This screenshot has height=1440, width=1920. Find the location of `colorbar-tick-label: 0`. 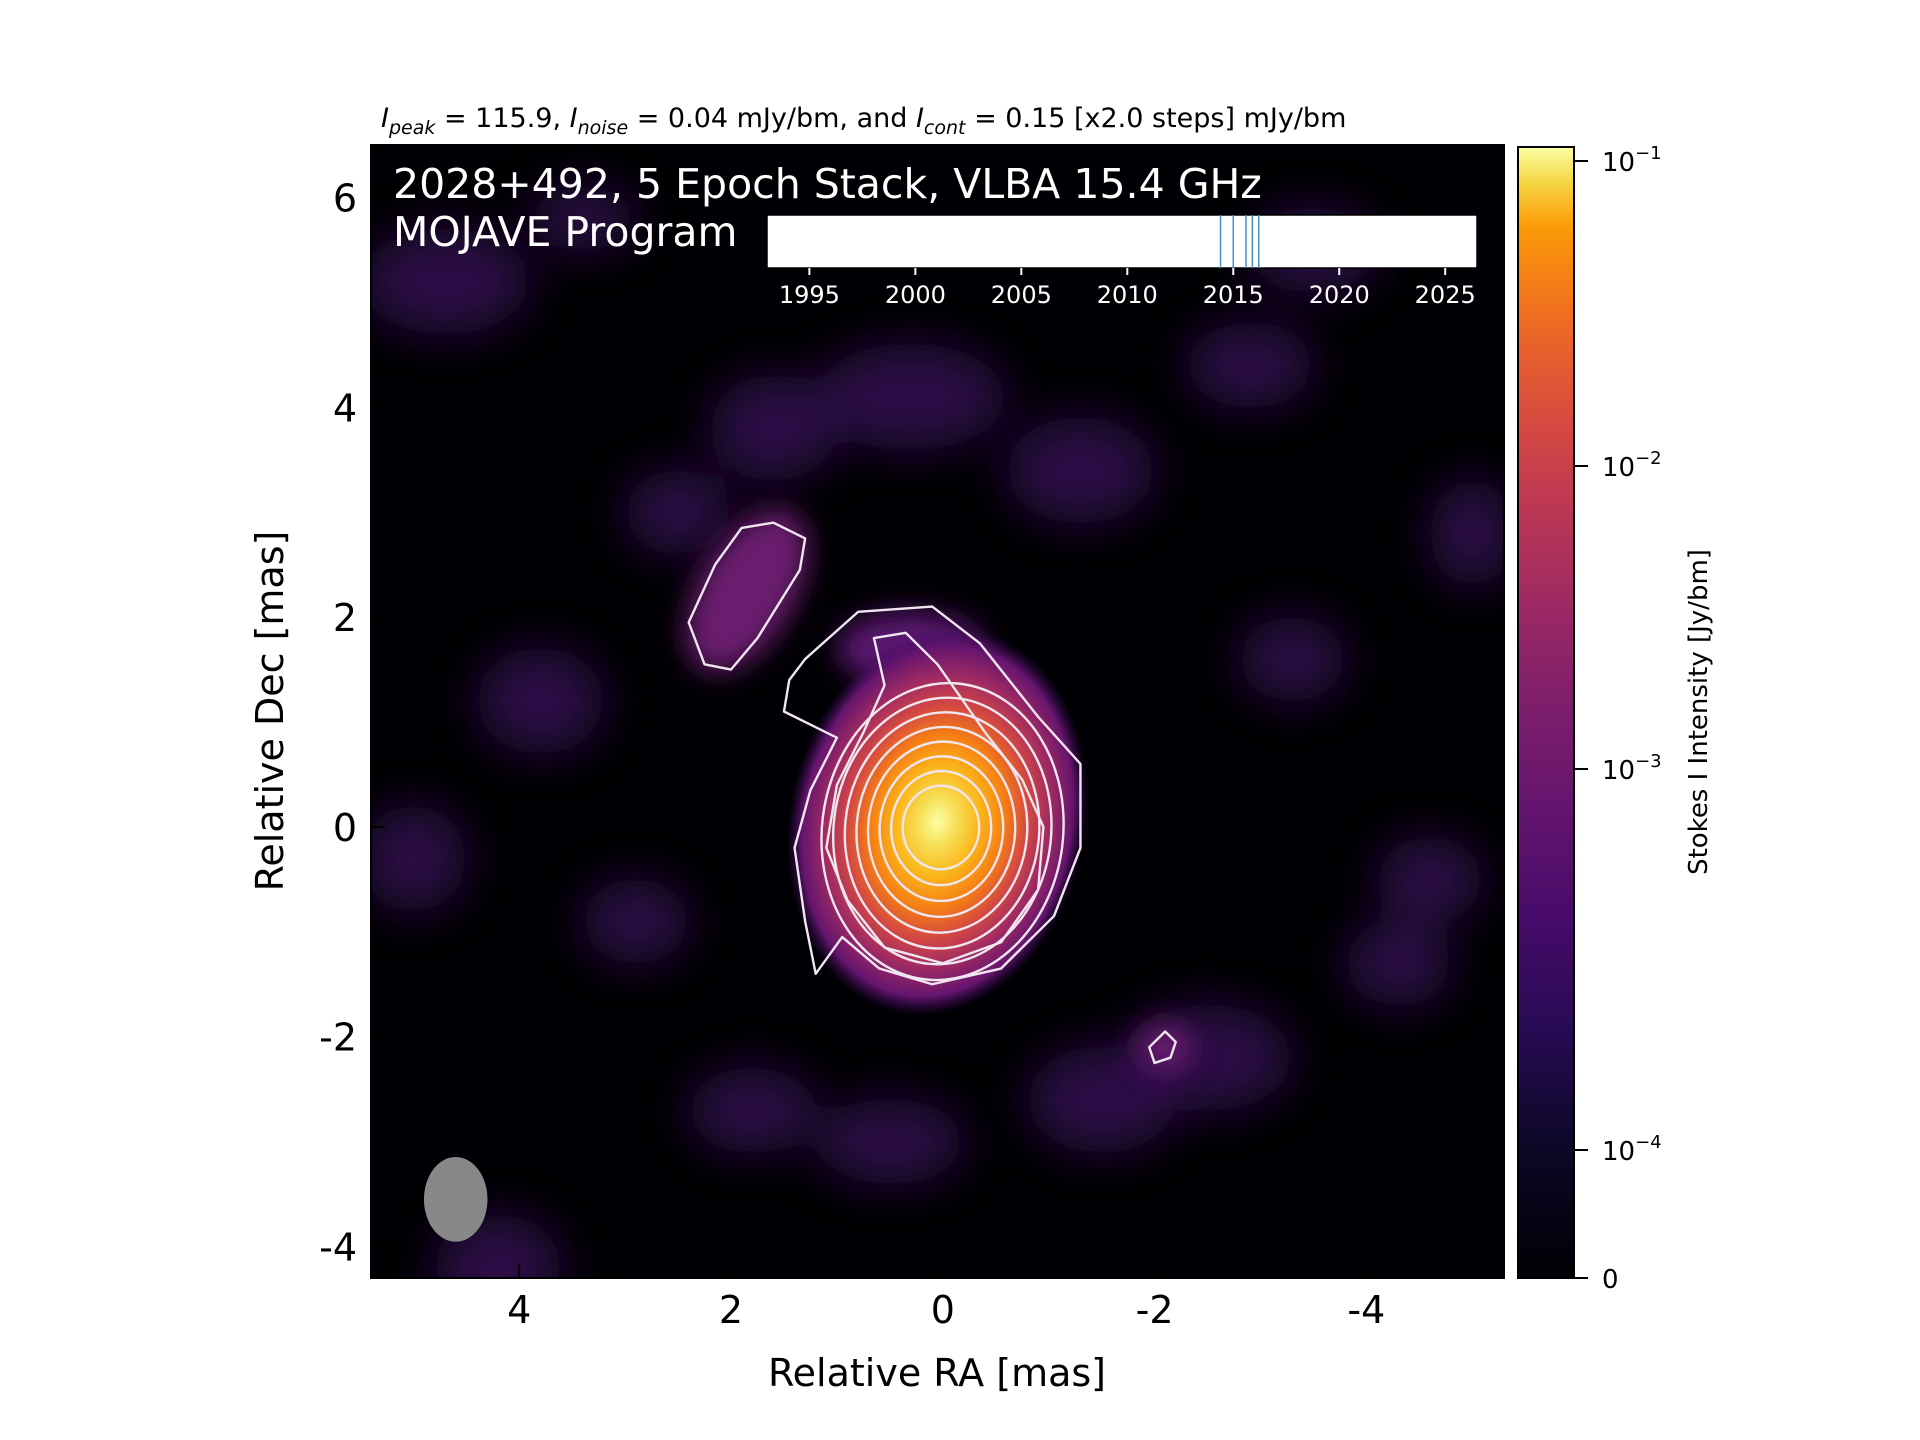

colorbar-tick-label: 0 is located at coordinates (1610, 1280).